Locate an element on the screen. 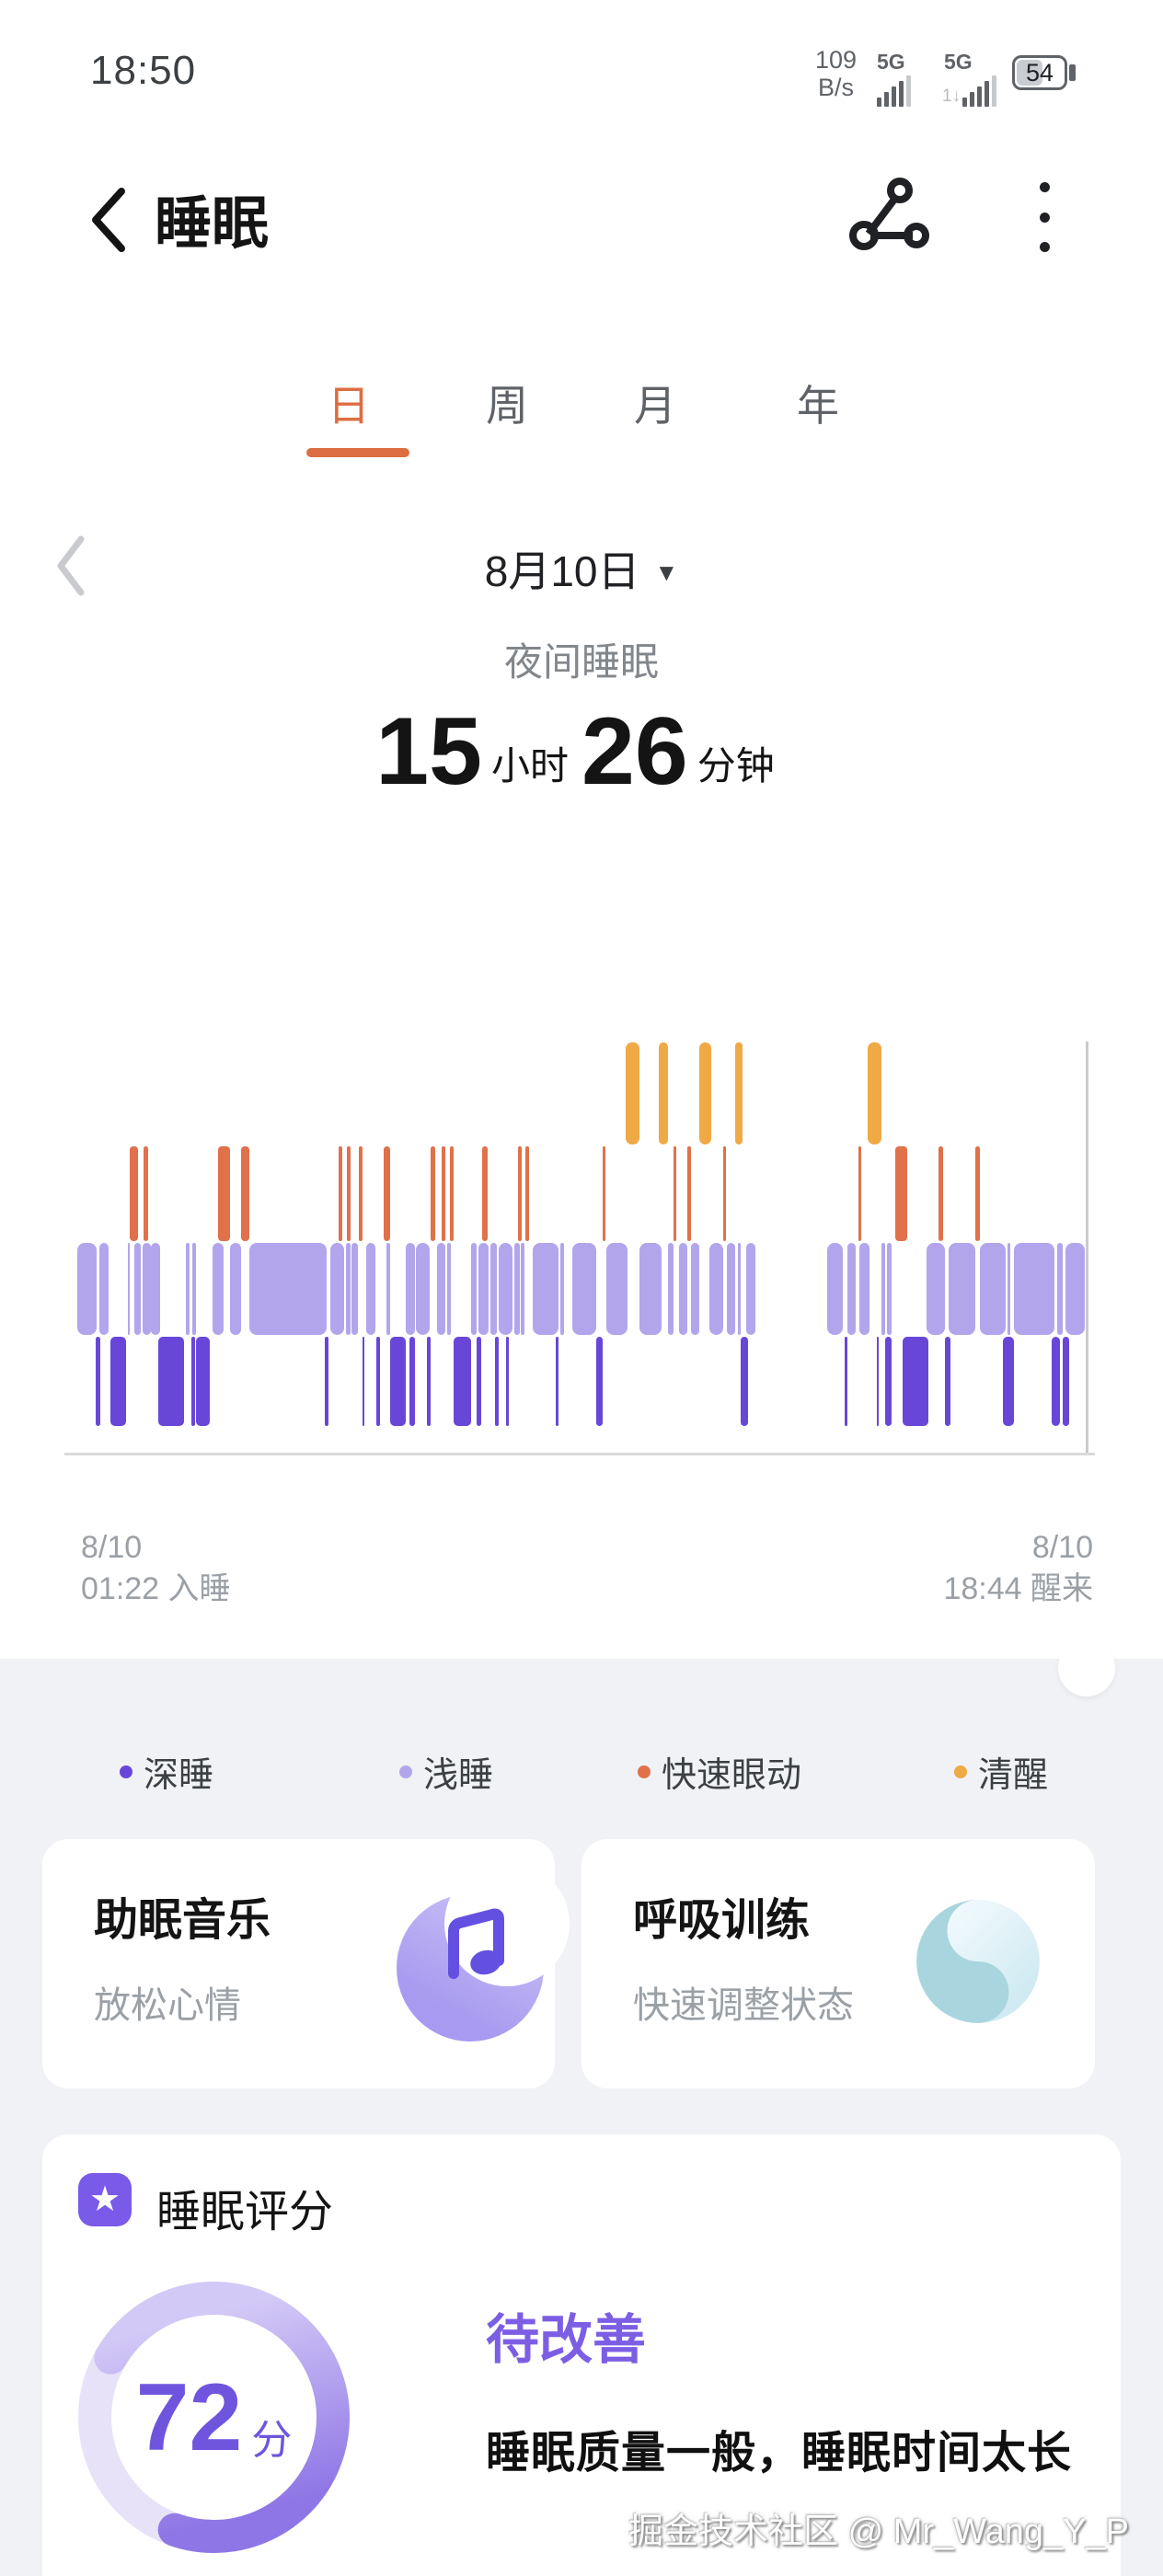 This screenshot has width=1163, height=2576. active-tab-underline is located at coordinates (358, 452).